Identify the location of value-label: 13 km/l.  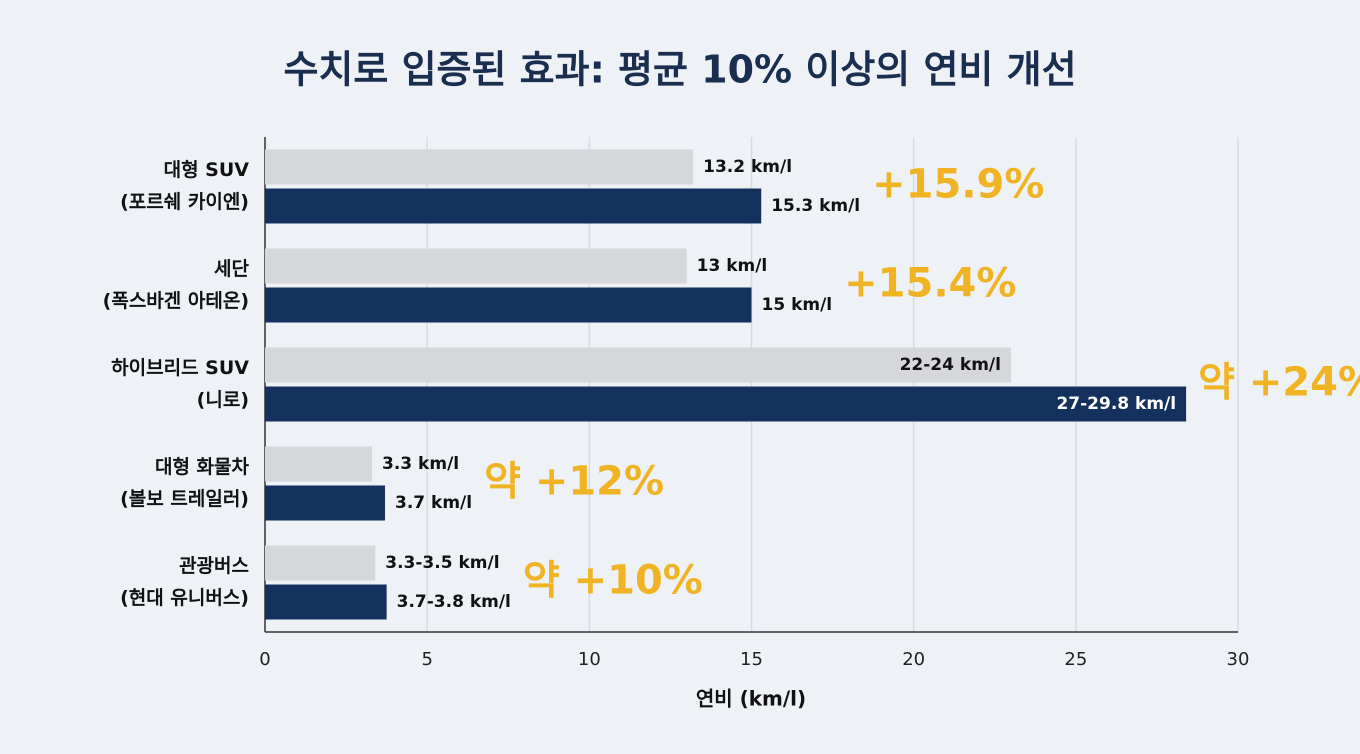
(732, 266).